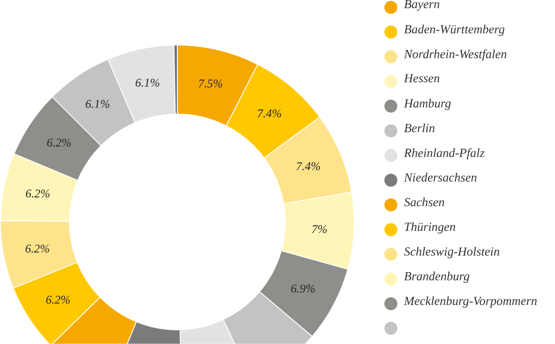 The width and height of the screenshot is (555, 344). What do you see at coordinates (427, 104) in the screenshot?
I see `legend-label: Hamburg` at bounding box center [427, 104].